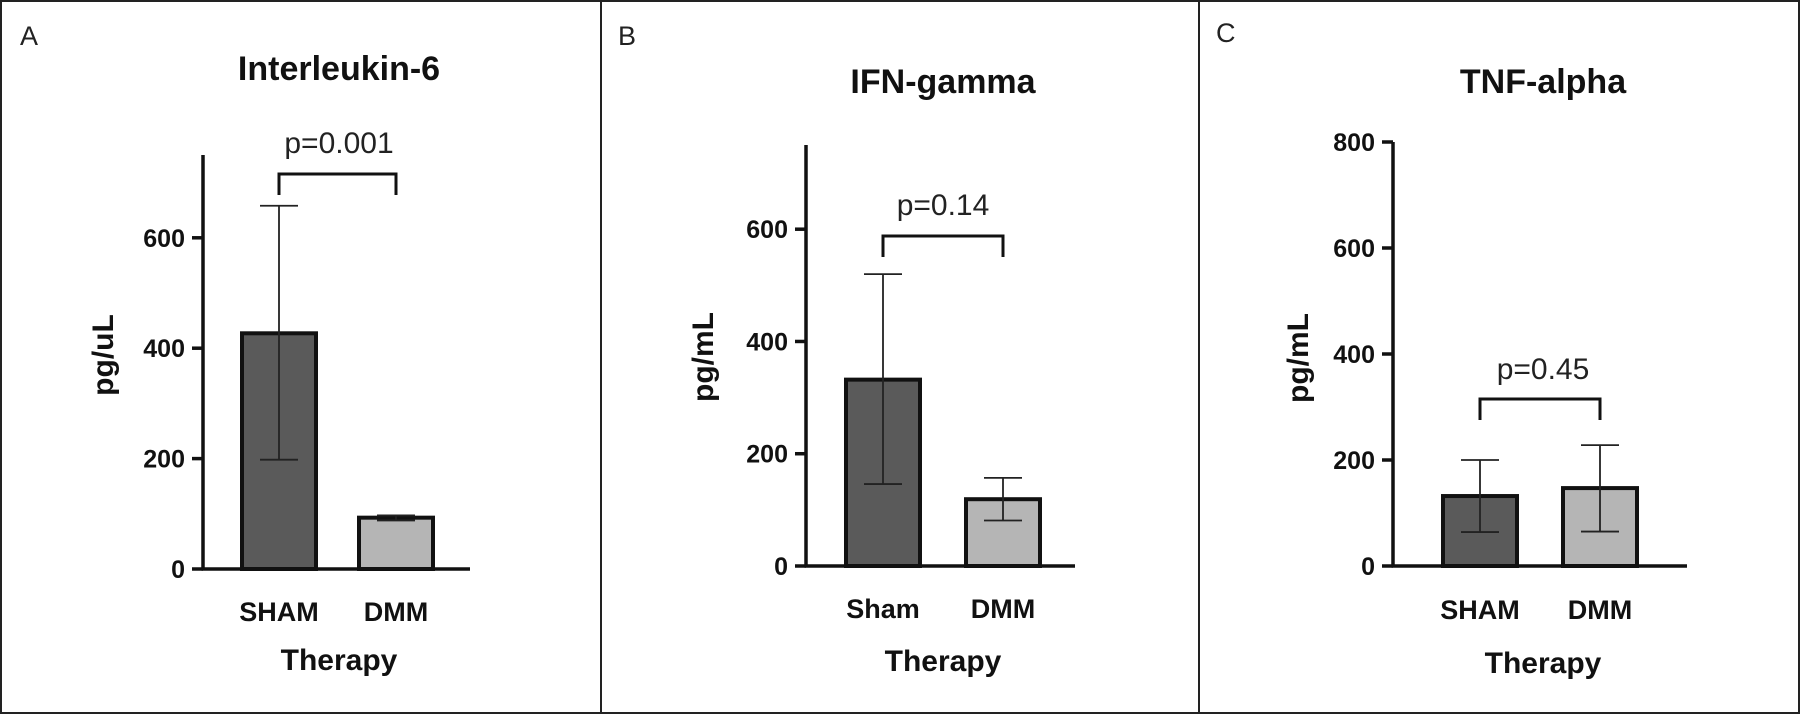 Image resolution: width=1800 pixels, height=719 pixels. I want to click on p-value-annotation: p=0.14, so click(943, 205).